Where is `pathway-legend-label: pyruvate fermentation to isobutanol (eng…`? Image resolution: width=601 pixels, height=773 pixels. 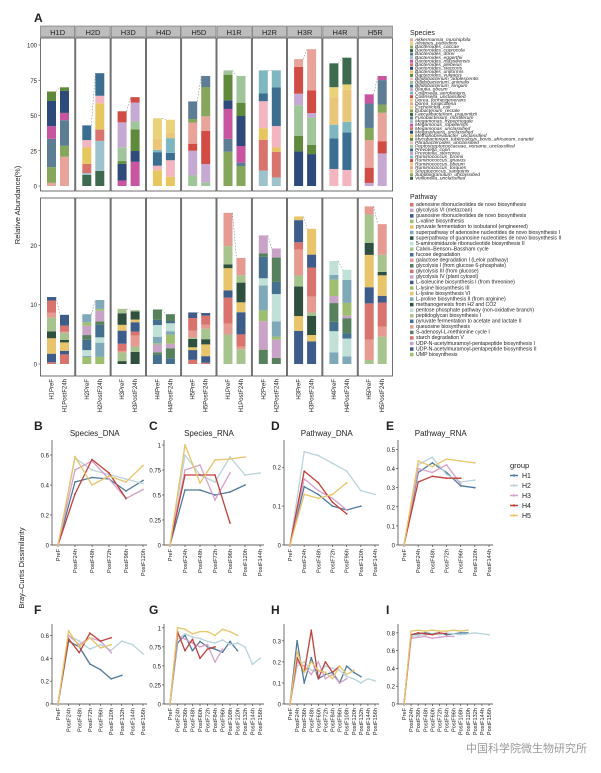 pathway-legend-label: pyruvate fermentation to isobutanol (eng… is located at coordinates (472, 227).